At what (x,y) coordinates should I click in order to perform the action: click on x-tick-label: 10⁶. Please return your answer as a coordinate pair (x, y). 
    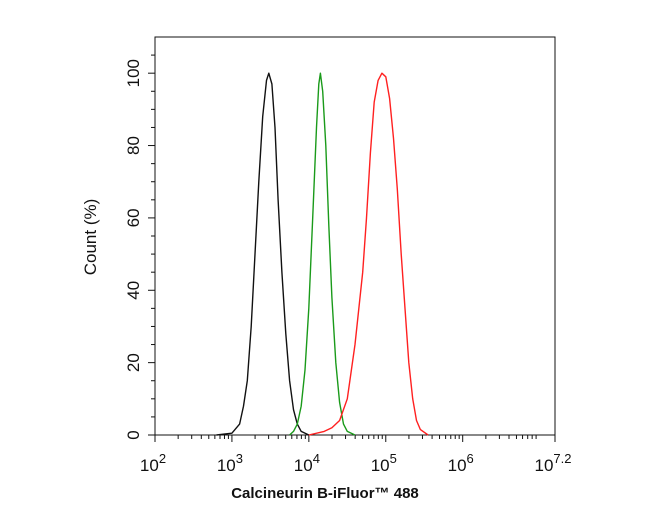
    Looking at the image, I should click on (461, 463).